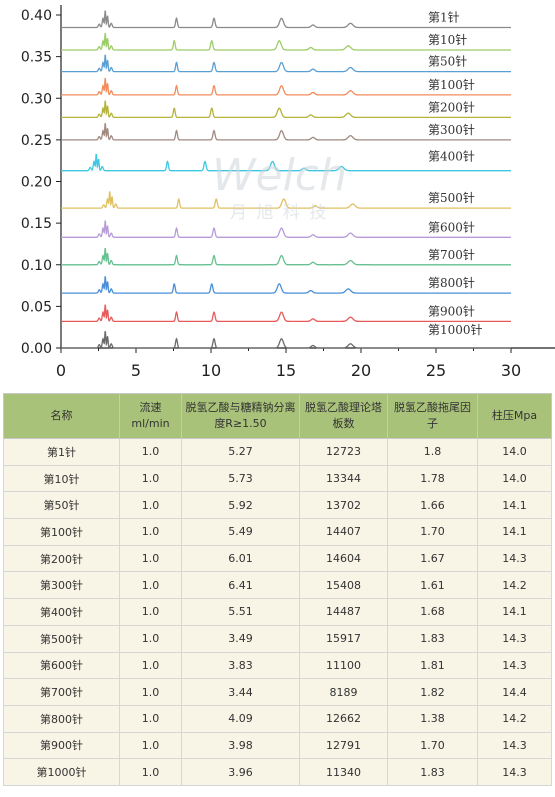 This screenshot has width=555, height=797. What do you see at coordinates (61, 505) in the screenshot?
I see `cell-name: 第50针` at bounding box center [61, 505].